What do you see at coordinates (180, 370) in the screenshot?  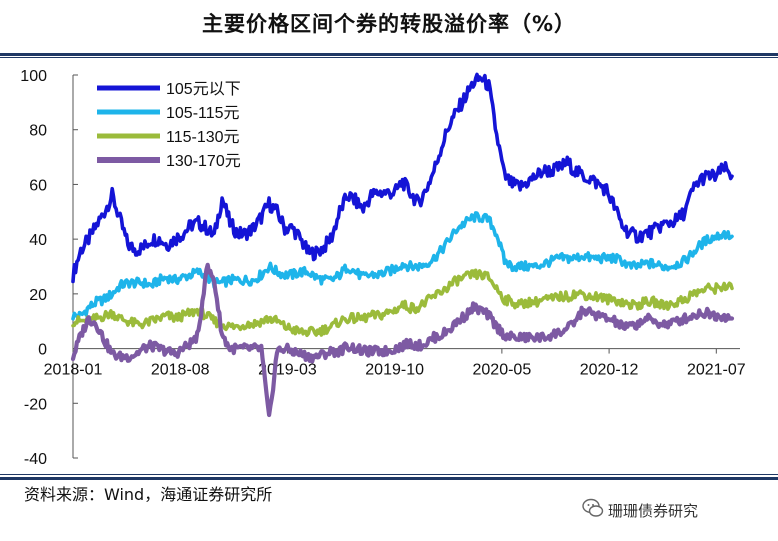 I see `x-tick-label: 2018-08` at bounding box center [180, 370].